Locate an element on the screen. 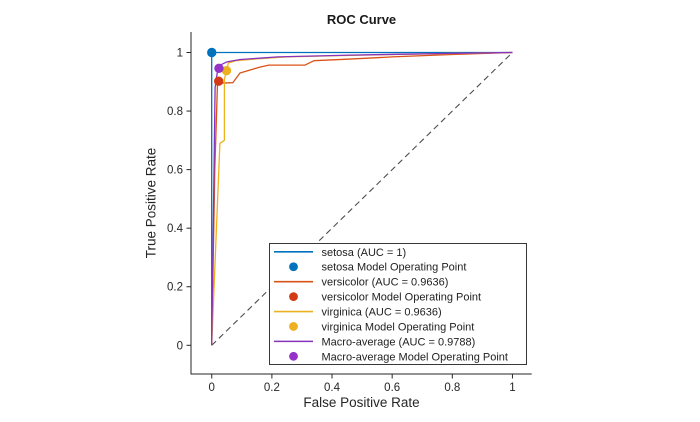  x-tick-label: 0 is located at coordinates (212, 388).